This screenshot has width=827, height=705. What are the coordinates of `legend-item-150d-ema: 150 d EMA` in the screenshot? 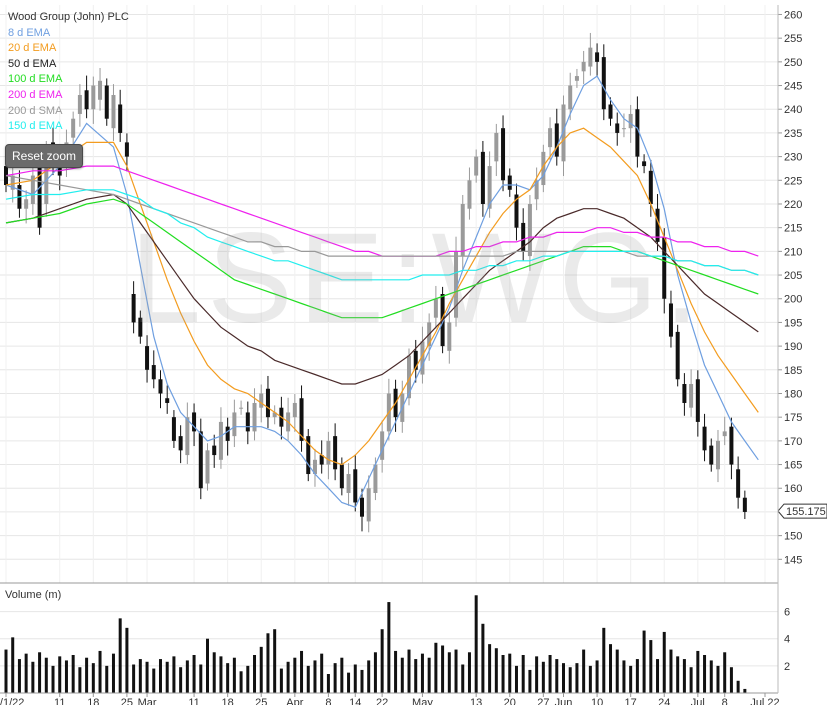 It's located at (35, 126).